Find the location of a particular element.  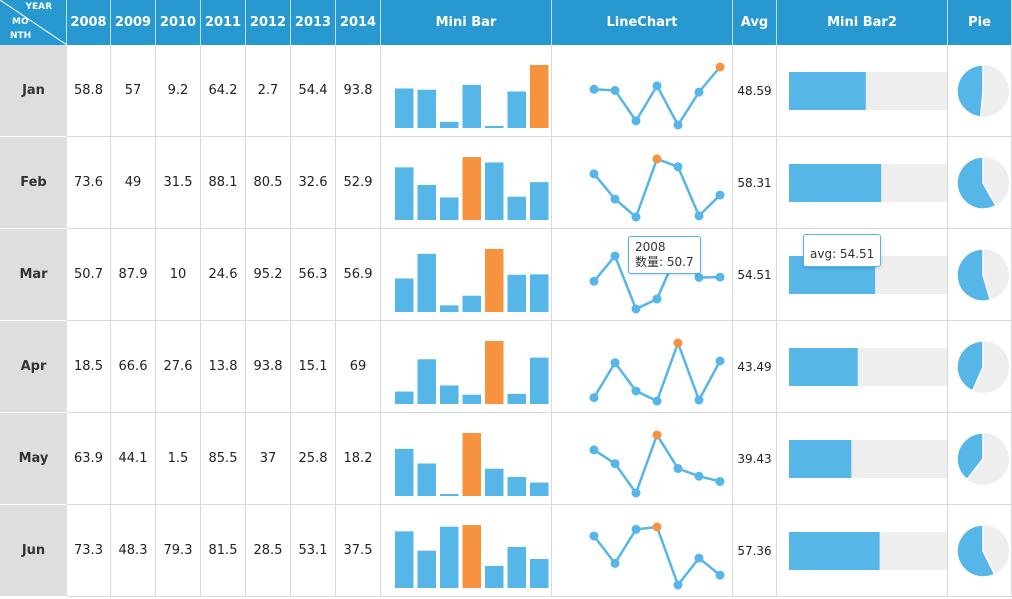

corner-month-label-1: MO is located at coordinates (20, 22).